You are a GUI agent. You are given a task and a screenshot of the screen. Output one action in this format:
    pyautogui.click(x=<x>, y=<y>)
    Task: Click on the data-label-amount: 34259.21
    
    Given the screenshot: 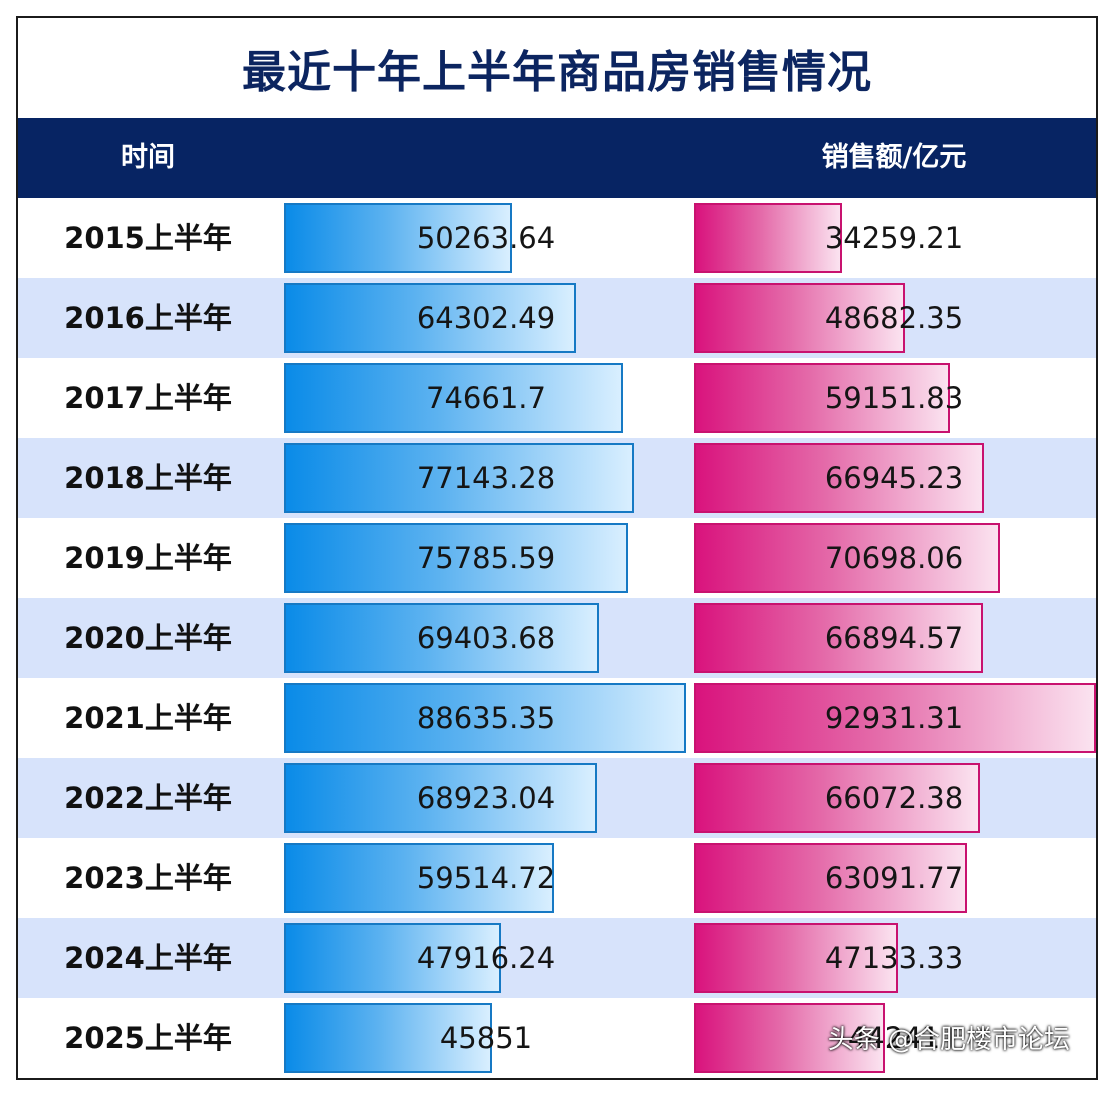 What is the action you would take?
    pyautogui.click(x=894, y=238)
    